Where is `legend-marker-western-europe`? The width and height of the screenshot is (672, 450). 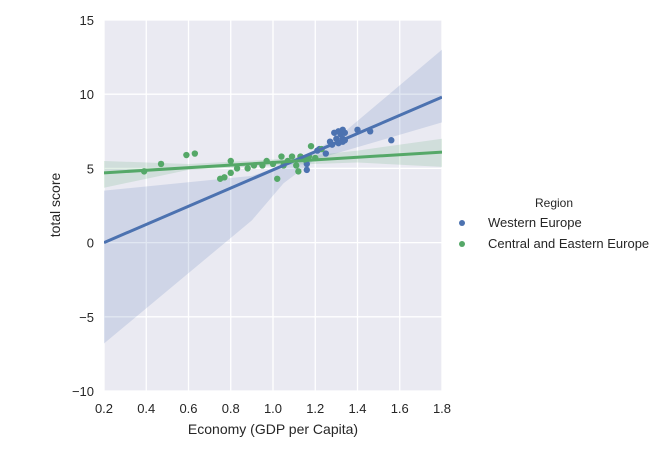 legend-marker-western-europe is located at coordinates (462, 223).